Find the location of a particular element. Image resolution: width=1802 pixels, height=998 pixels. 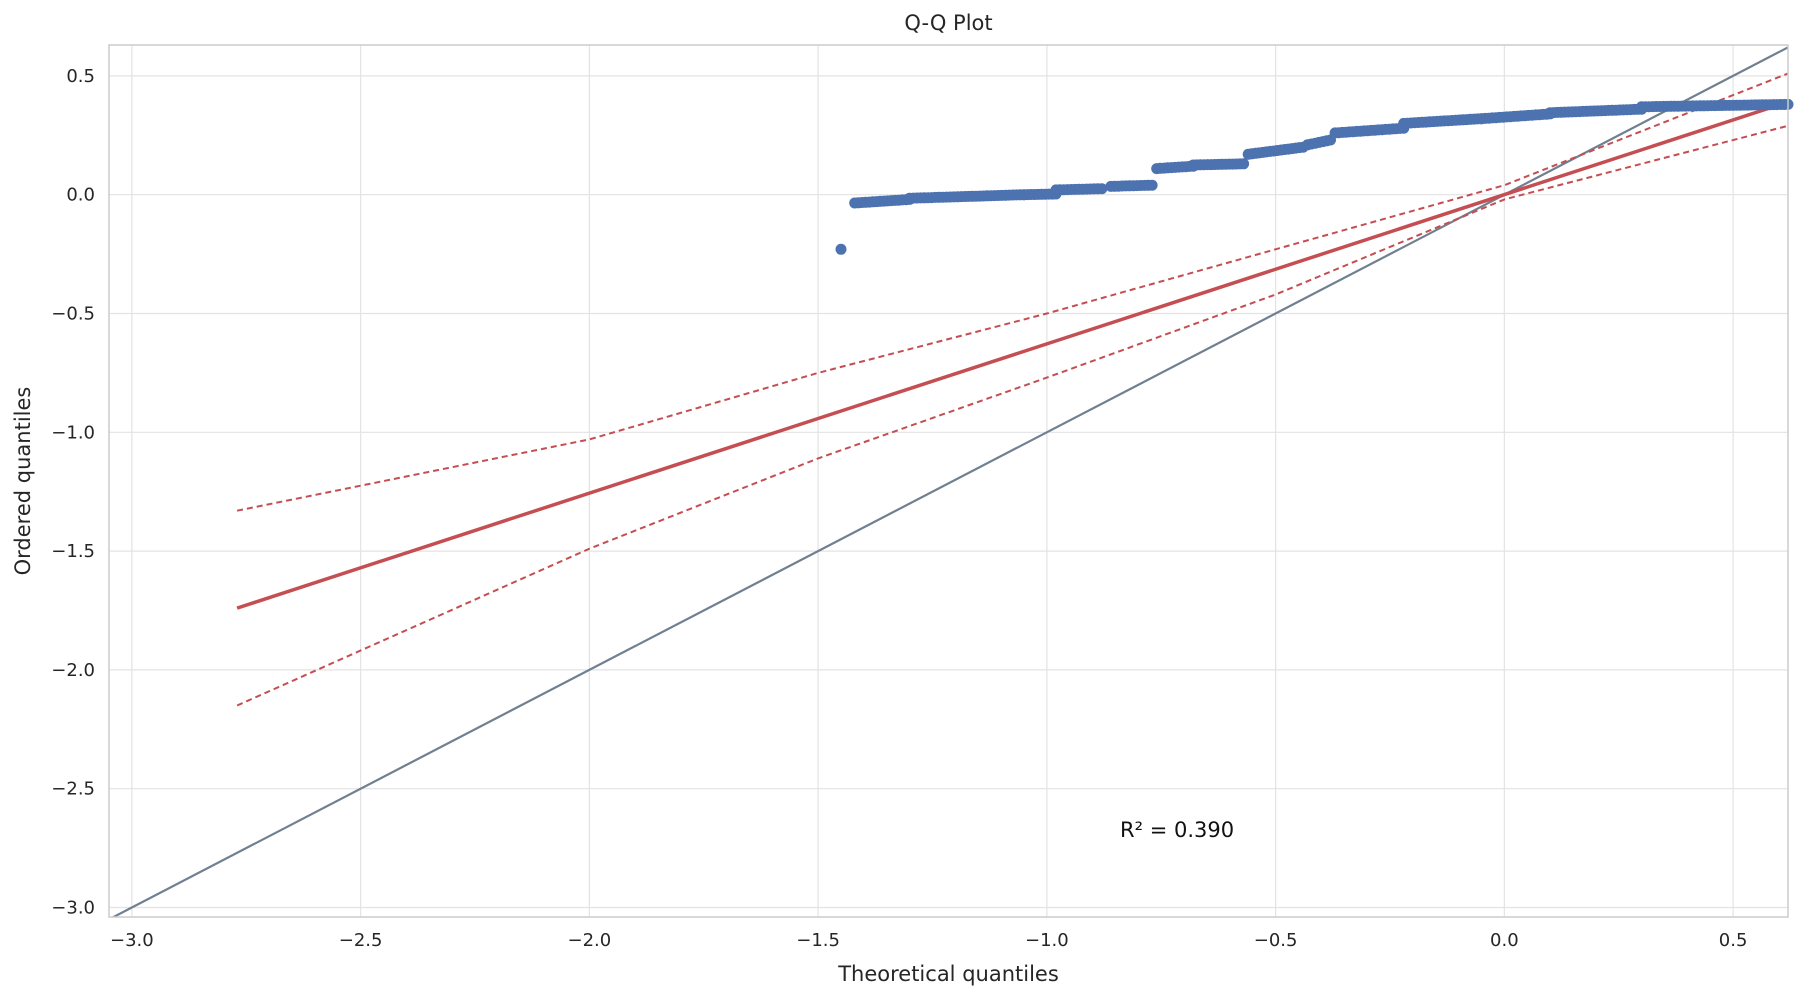

y-tick-label: −1.0 is located at coordinates (73, 432).